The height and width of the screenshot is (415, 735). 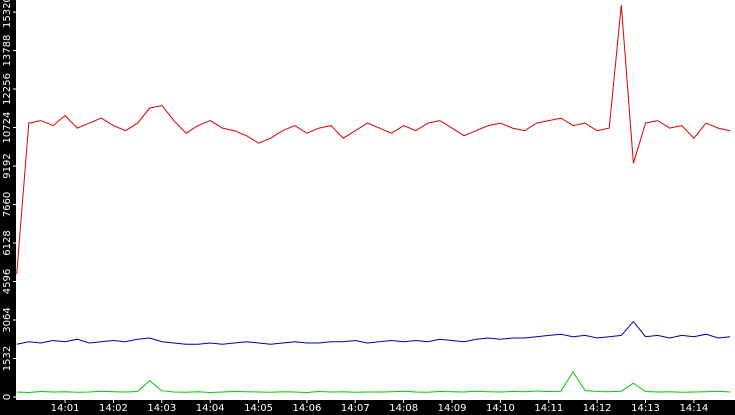 What do you see at coordinates (500, 408) in the screenshot?
I see `x-tick-label: 14:10` at bounding box center [500, 408].